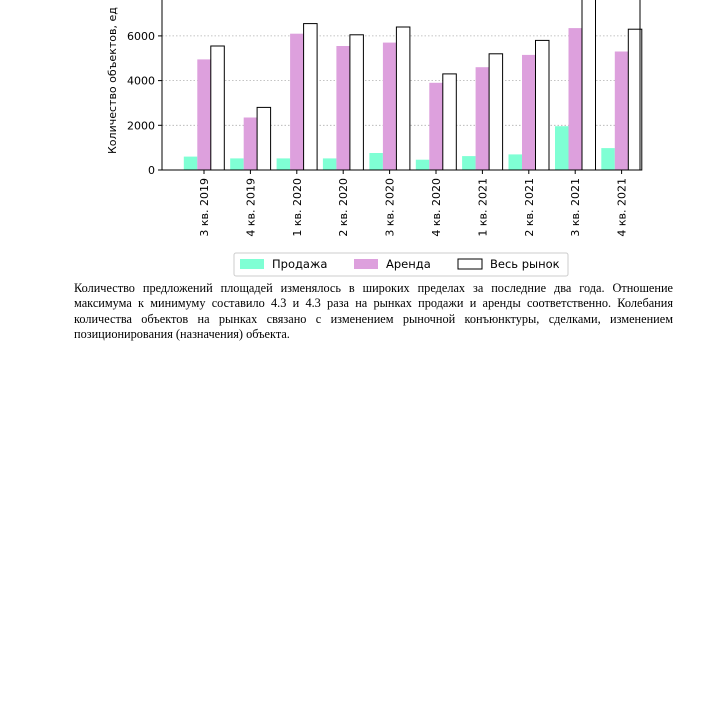 The height and width of the screenshot is (708, 706). I want to click on y-tick-label: 0, so click(151, 170).